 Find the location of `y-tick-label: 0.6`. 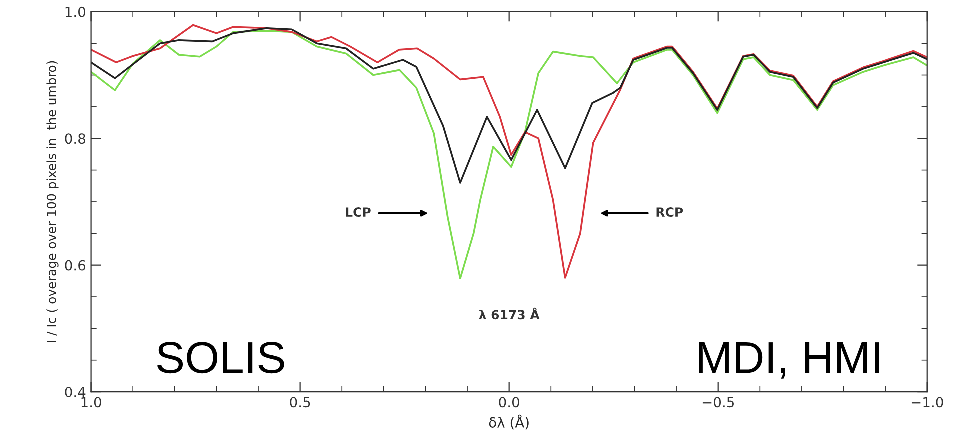

y-tick-label: 0.6 is located at coordinates (75, 265).